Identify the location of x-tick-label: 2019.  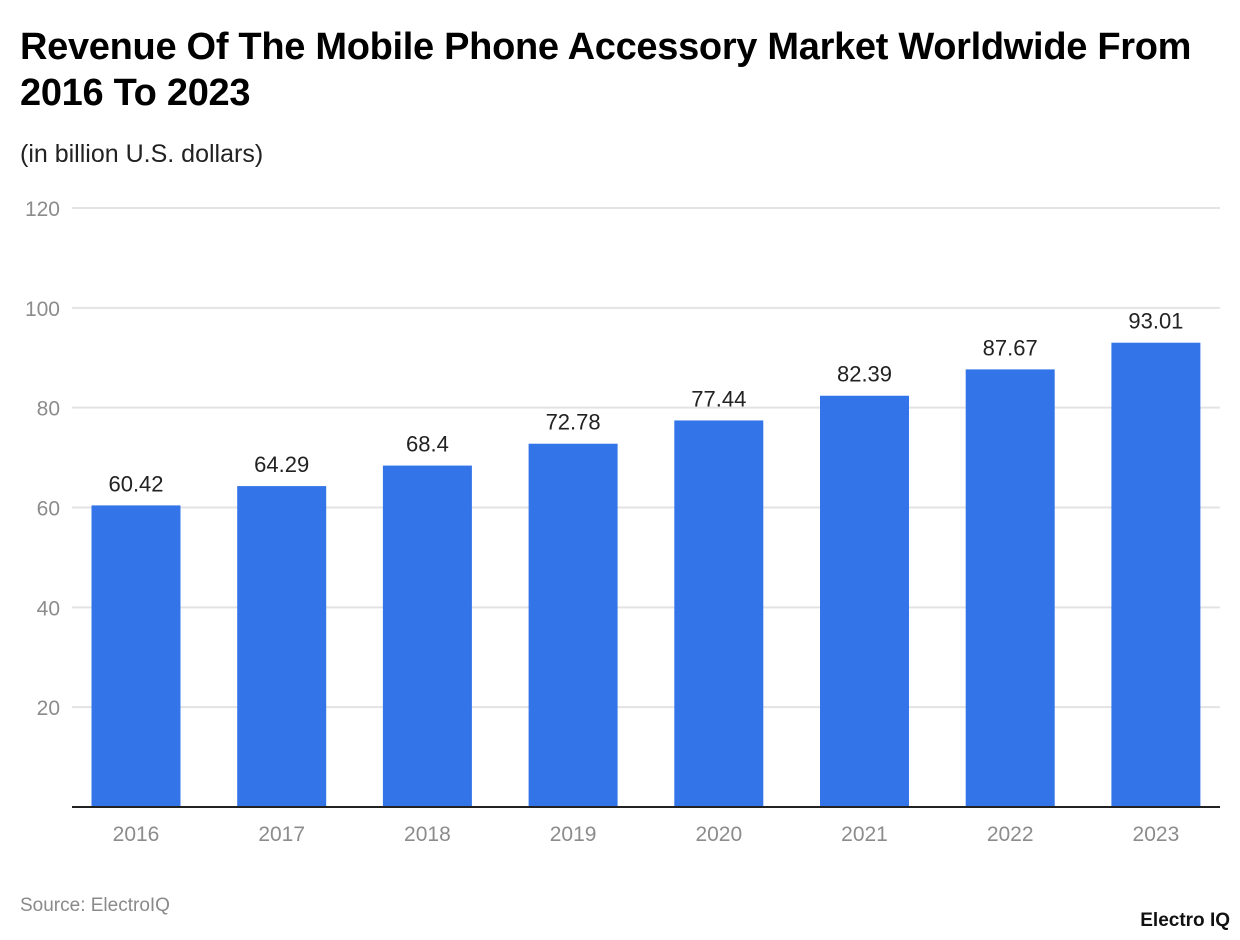
(573, 834).